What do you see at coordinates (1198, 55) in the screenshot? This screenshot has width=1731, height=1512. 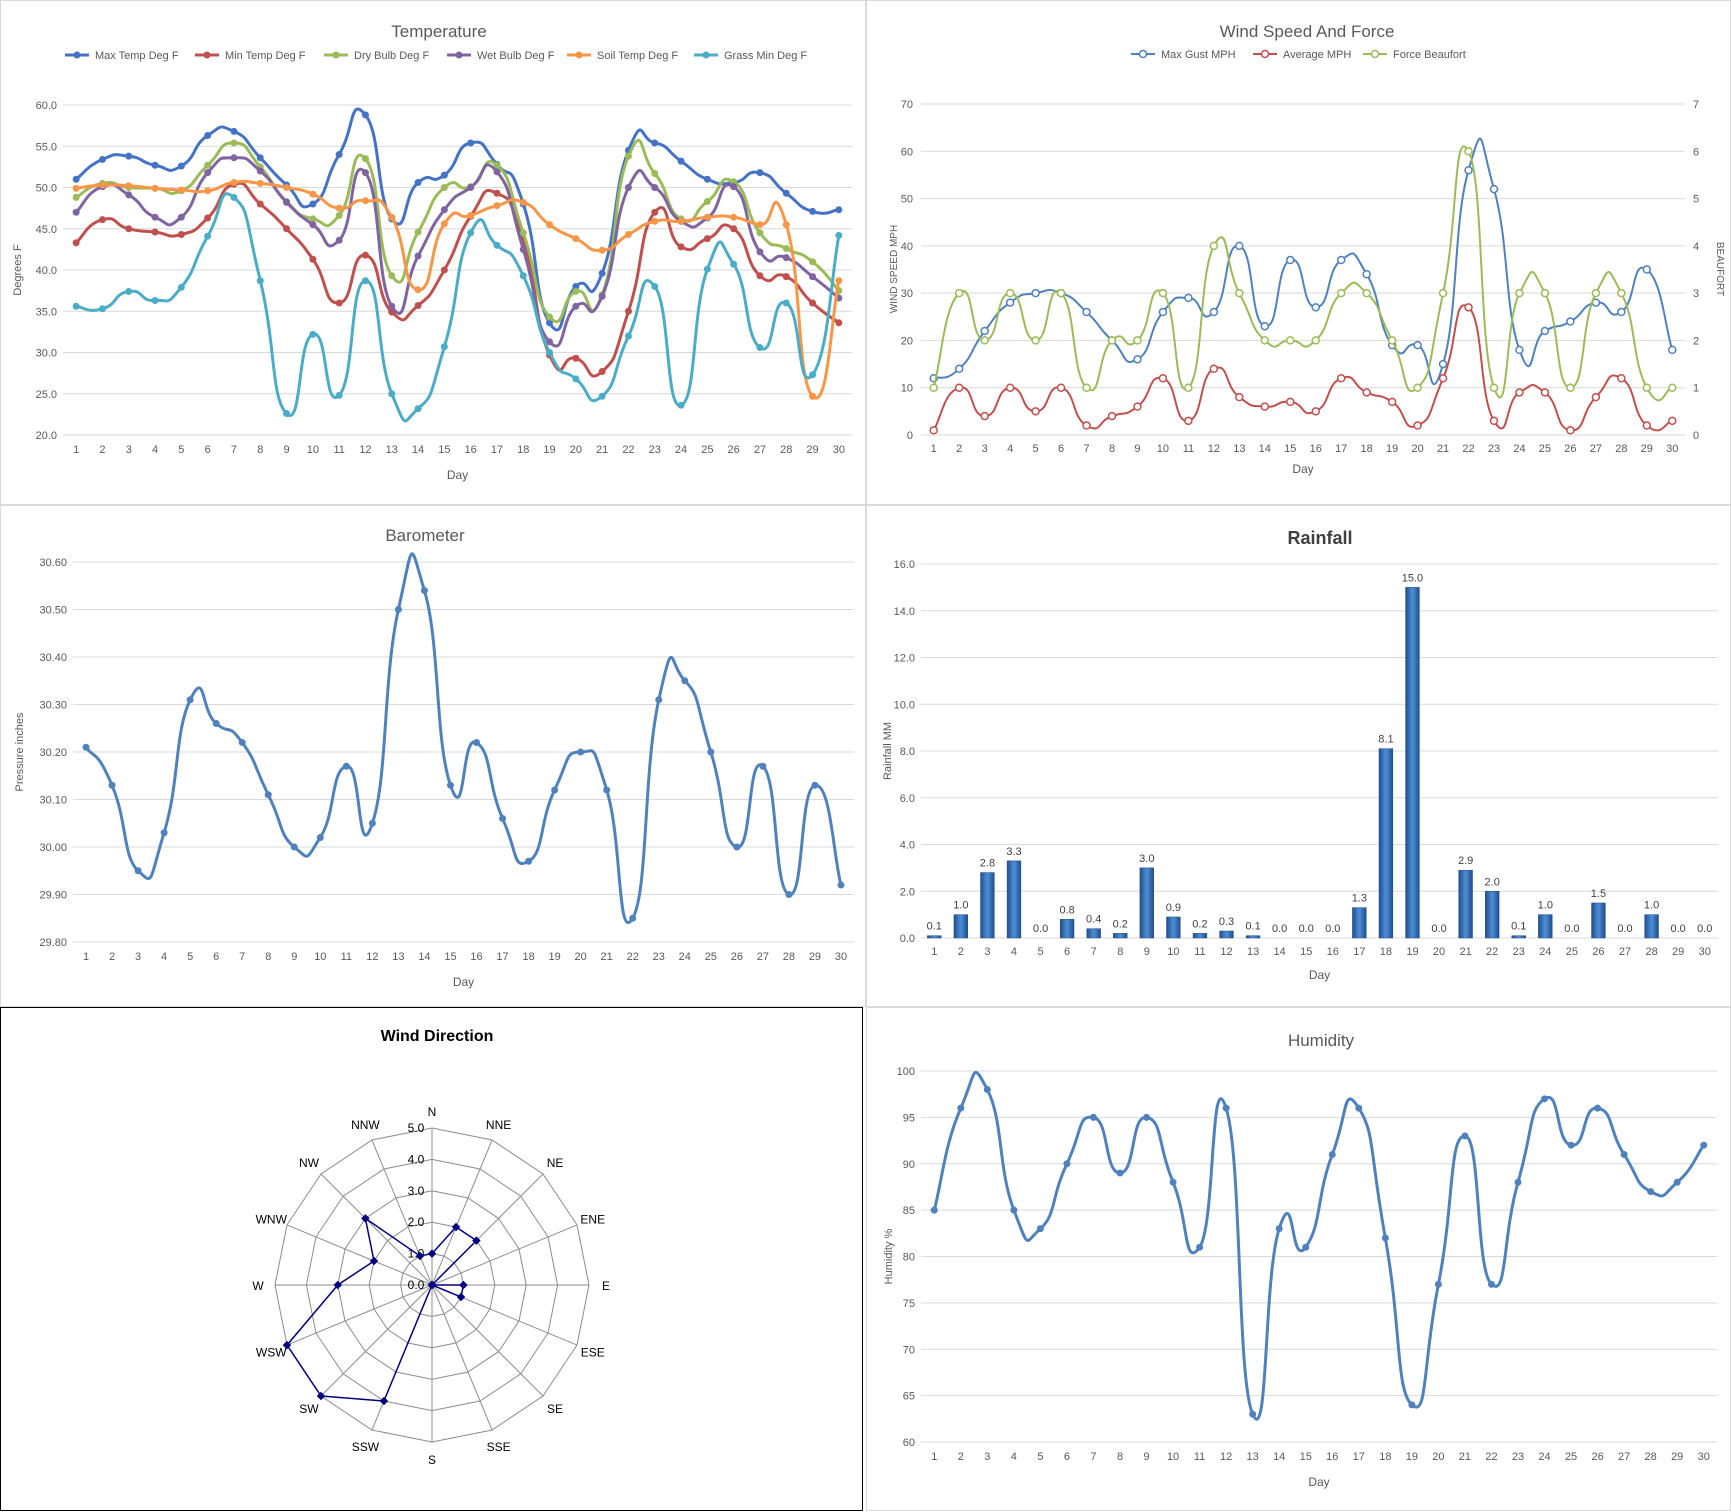 I see `legend-label: Max Gust MPH` at bounding box center [1198, 55].